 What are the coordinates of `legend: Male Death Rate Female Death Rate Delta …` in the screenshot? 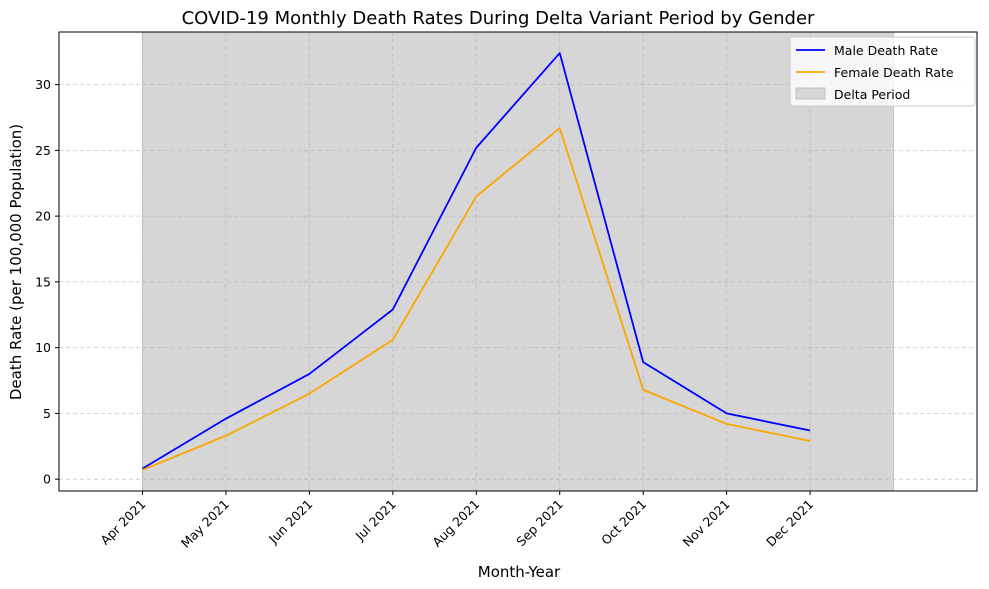 It's located at (882, 71).